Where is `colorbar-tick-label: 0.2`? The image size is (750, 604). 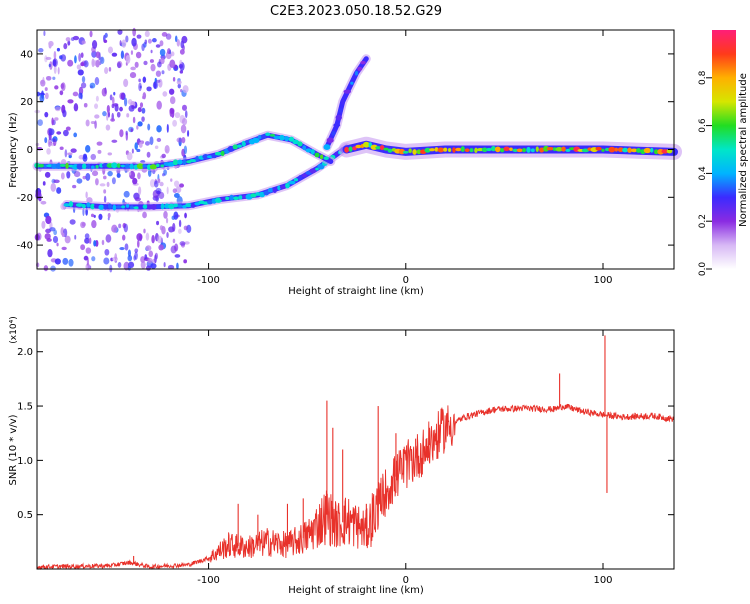
colorbar-tick-label: 0.2 is located at coordinates (703, 221).